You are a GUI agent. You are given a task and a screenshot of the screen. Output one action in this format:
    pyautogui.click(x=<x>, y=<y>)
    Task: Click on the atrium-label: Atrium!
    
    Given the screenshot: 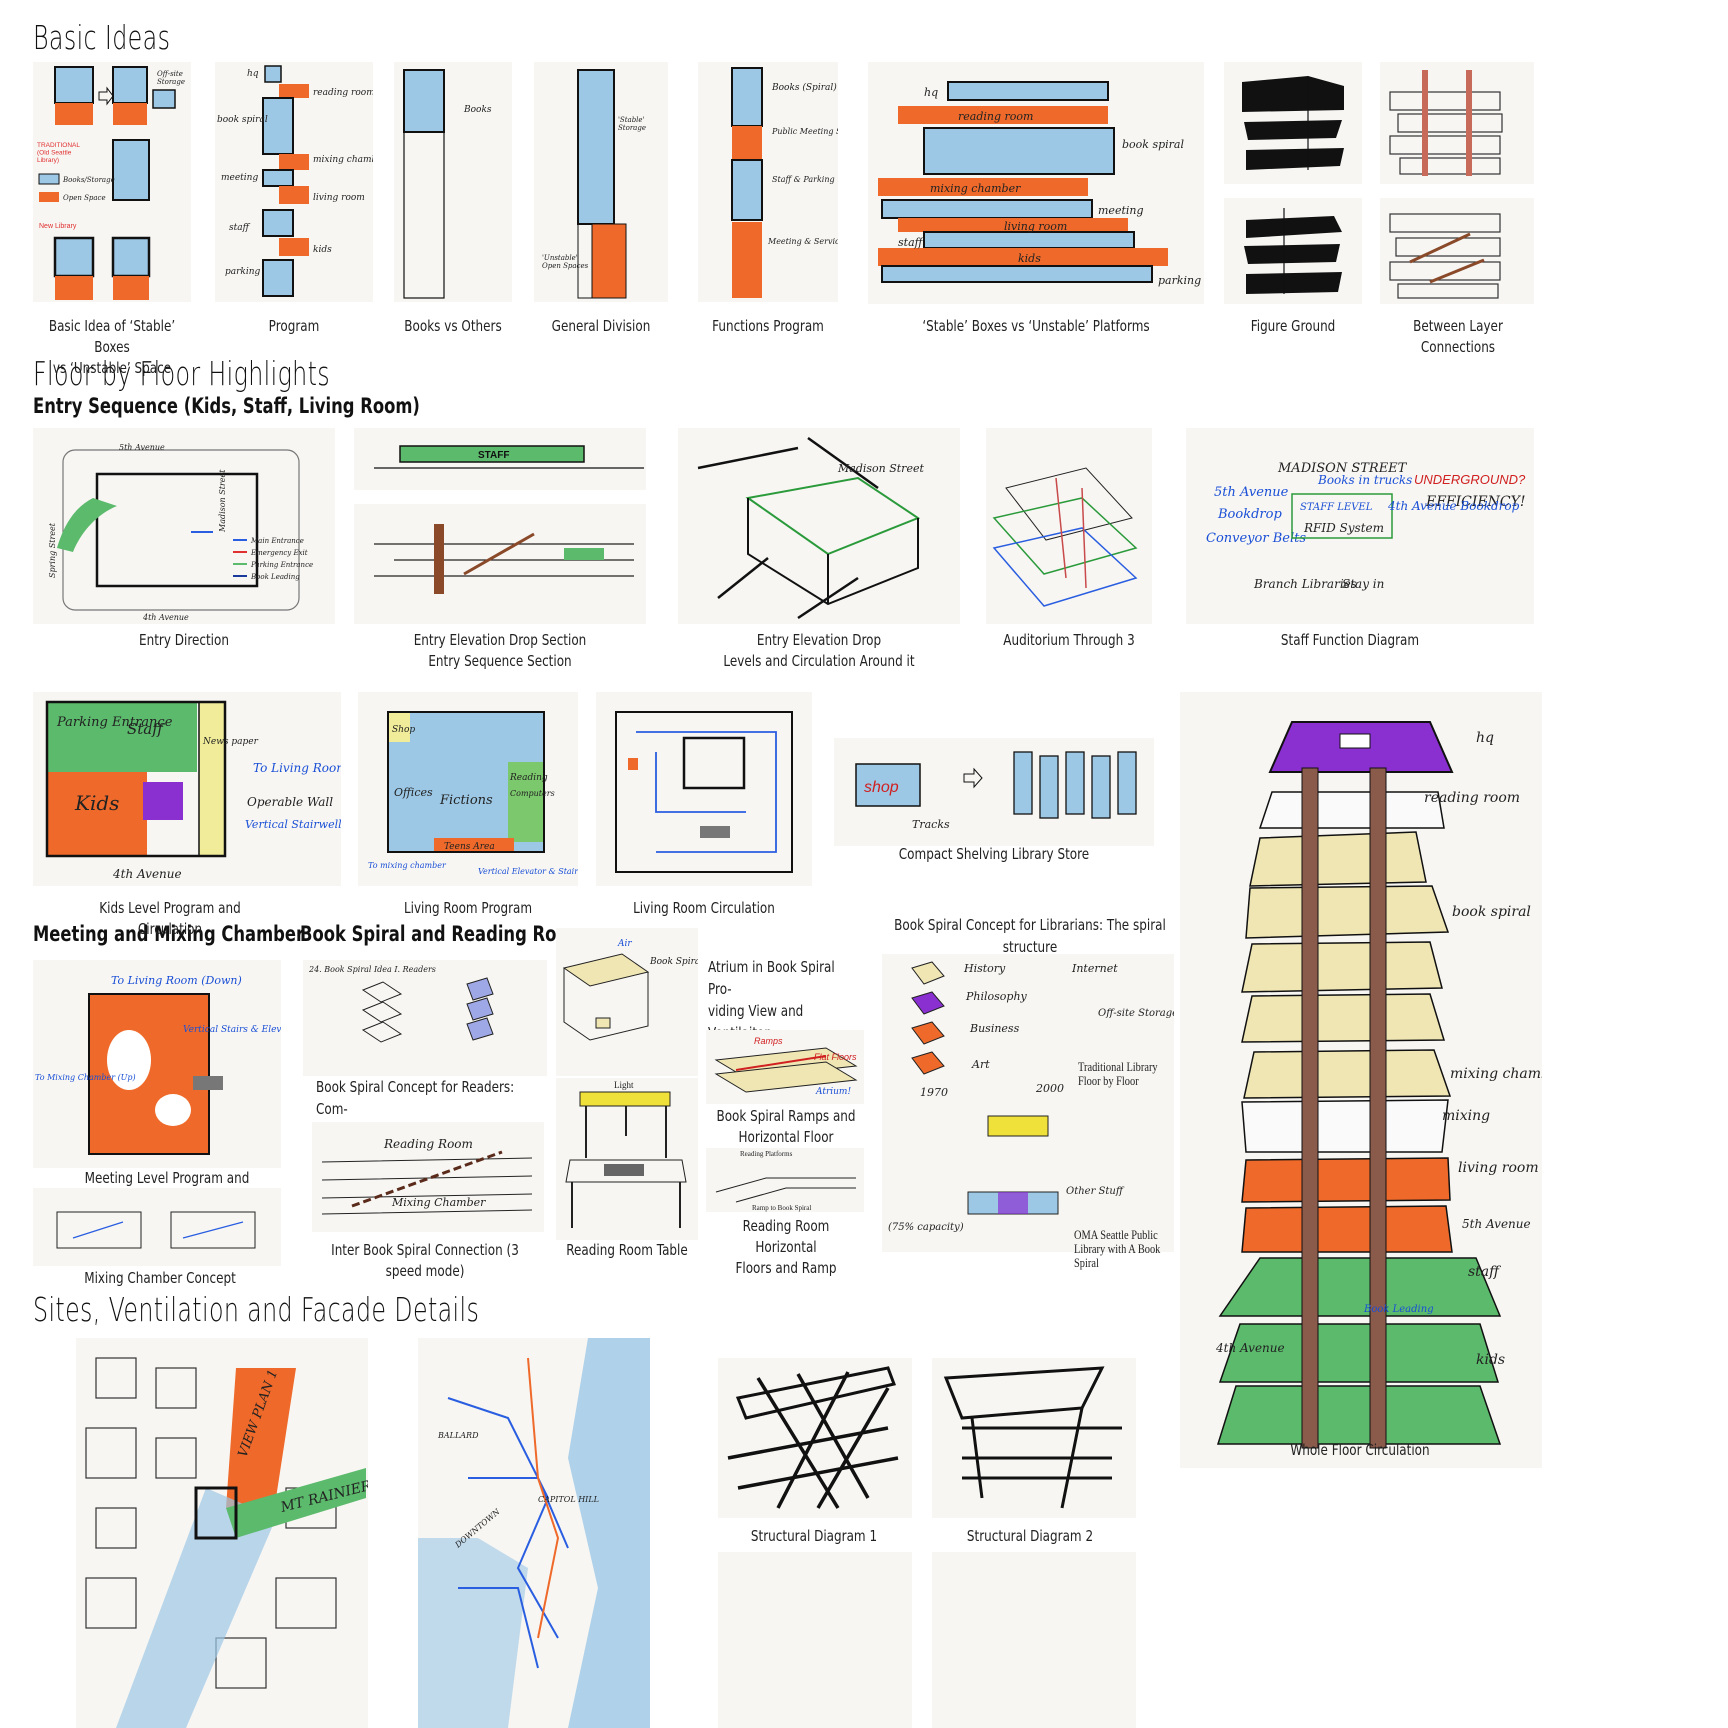 What is the action you would take?
    pyautogui.click(x=833, y=1092)
    